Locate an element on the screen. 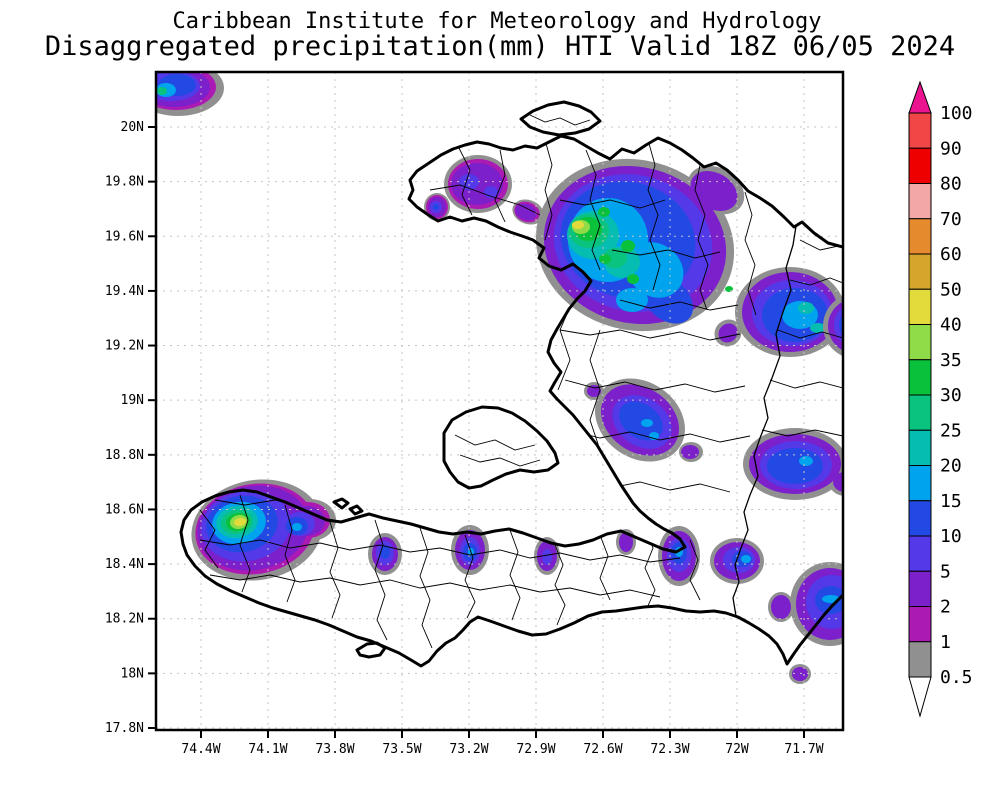 This screenshot has height=800, width=1000. x-tick-label: 72.6W is located at coordinates (602, 749).